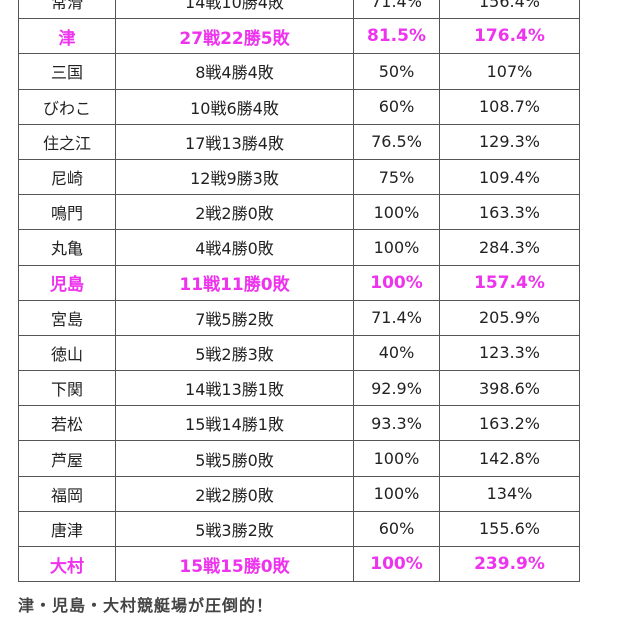 This screenshot has height=627, width=640. Describe the element at coordinates (67, 423) in the screenshot. I see `venue-cell: 若松` at that location.